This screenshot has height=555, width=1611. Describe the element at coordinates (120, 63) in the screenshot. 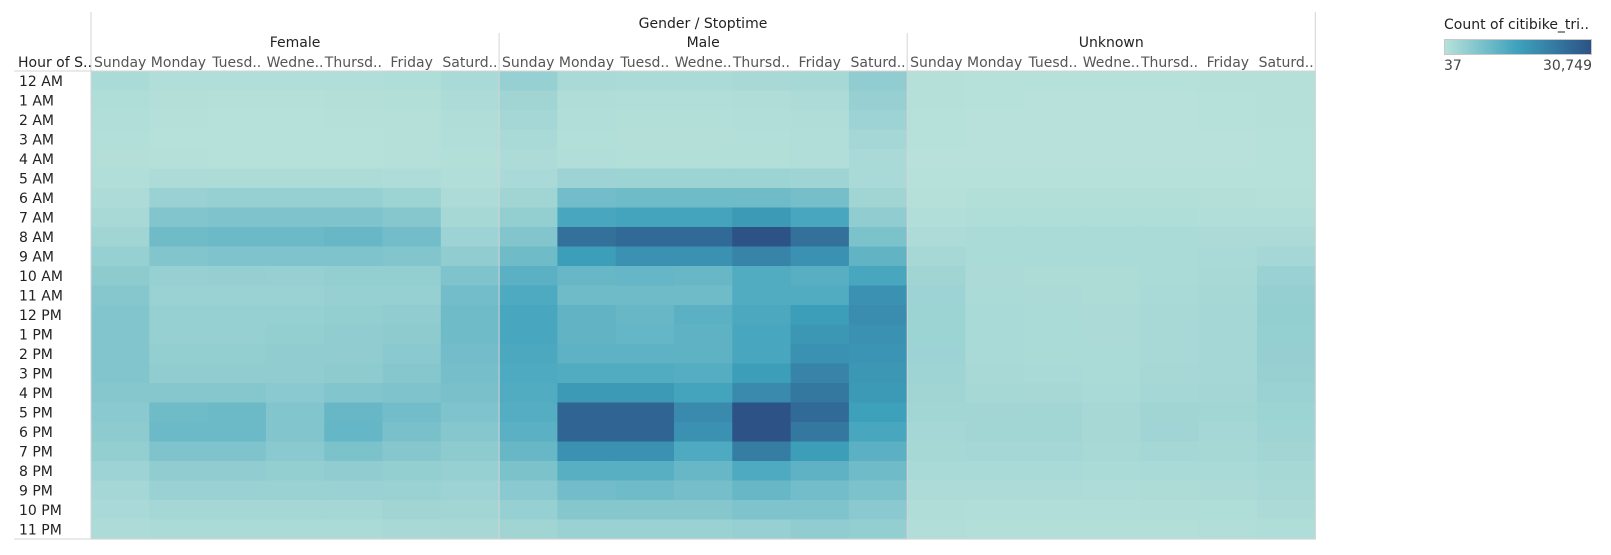

I see `column-label: Sunday` at that location.